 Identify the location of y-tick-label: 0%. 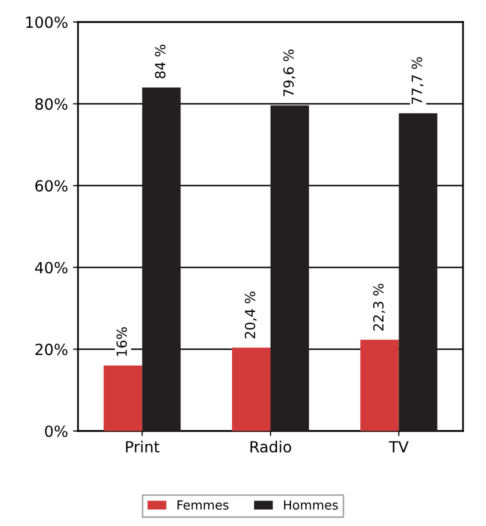
(56, 431).